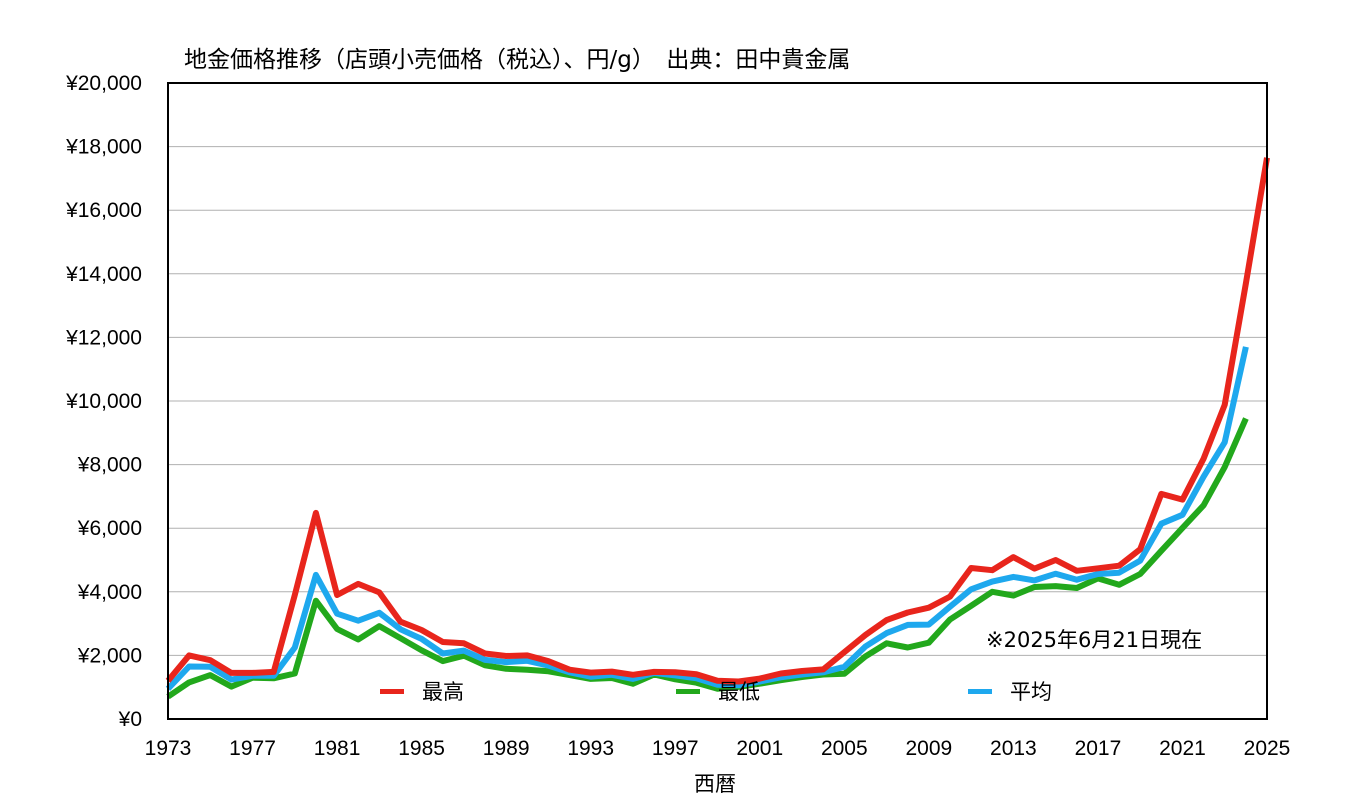  I want to click on y-tick-label: ¥18,000, so click(103, 147).